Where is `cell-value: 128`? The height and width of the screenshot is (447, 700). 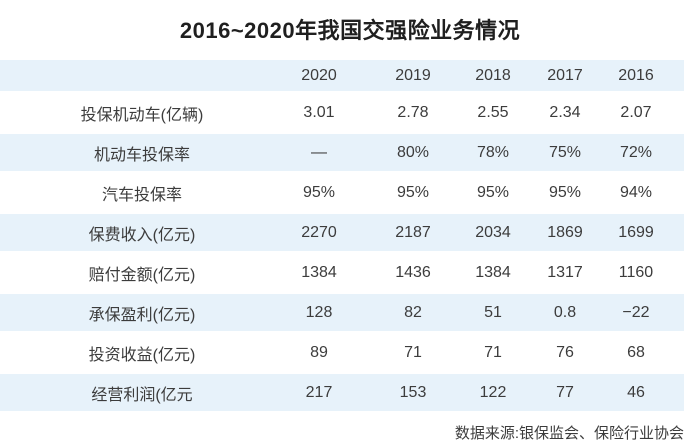
cell-value: 128 is located at coordinates (319, 312).